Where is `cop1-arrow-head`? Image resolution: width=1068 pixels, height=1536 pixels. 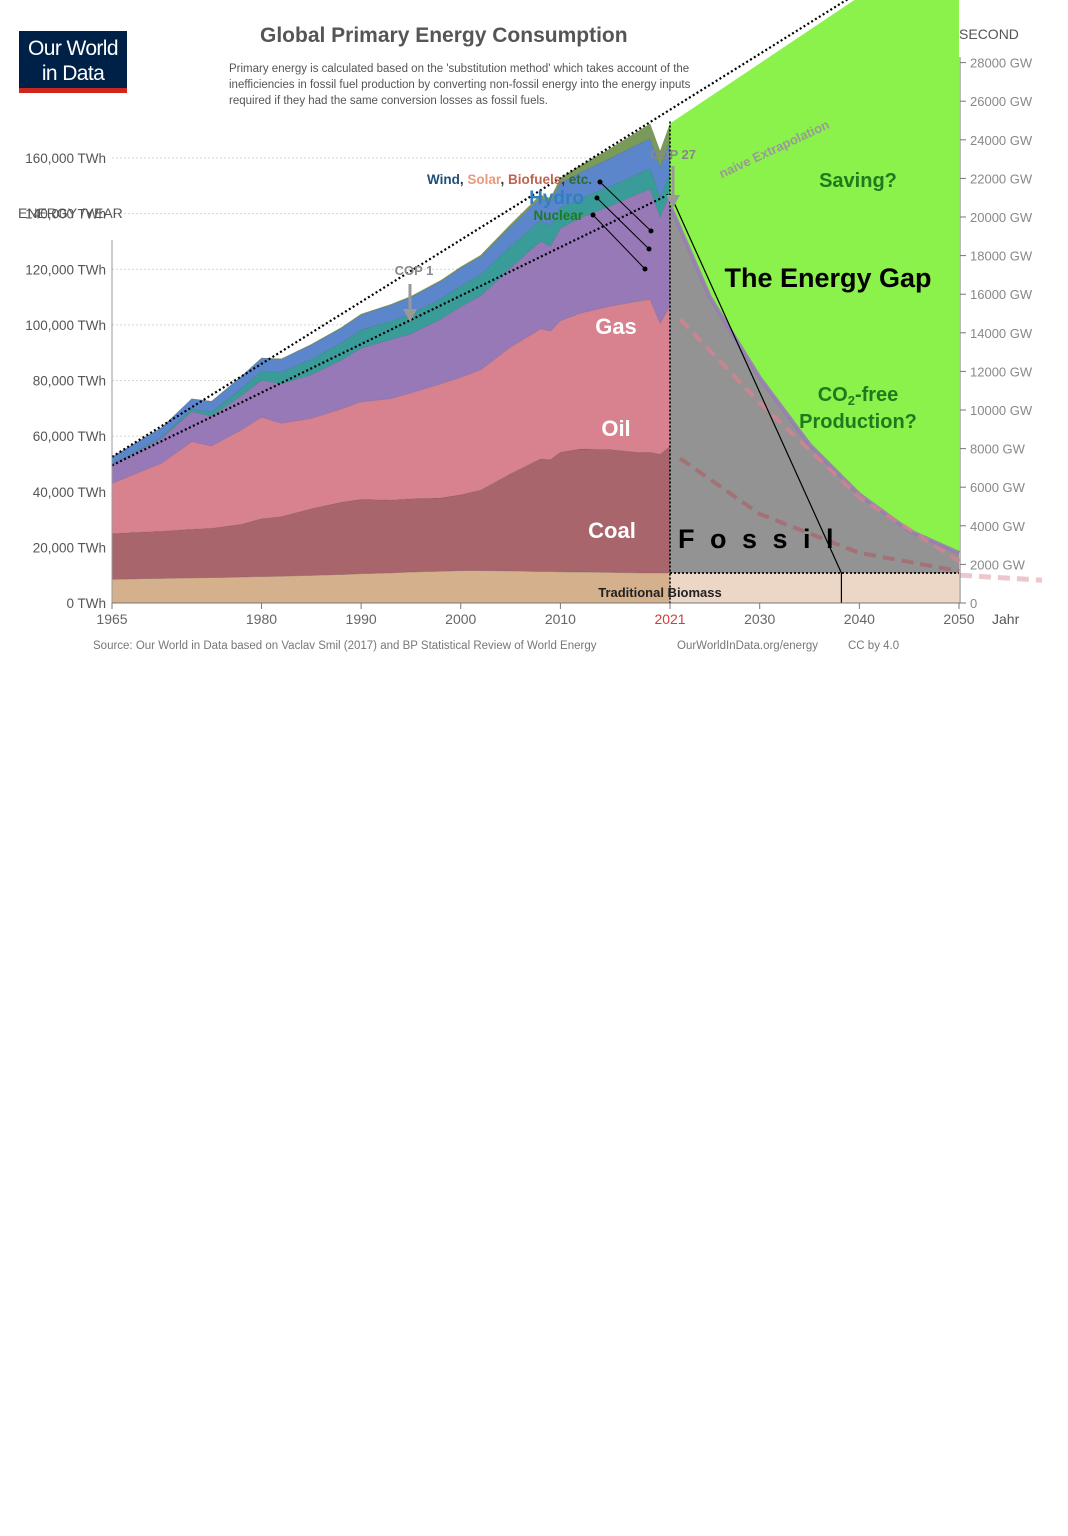 cop1-arrow-head is located at coordinates (410, 315).